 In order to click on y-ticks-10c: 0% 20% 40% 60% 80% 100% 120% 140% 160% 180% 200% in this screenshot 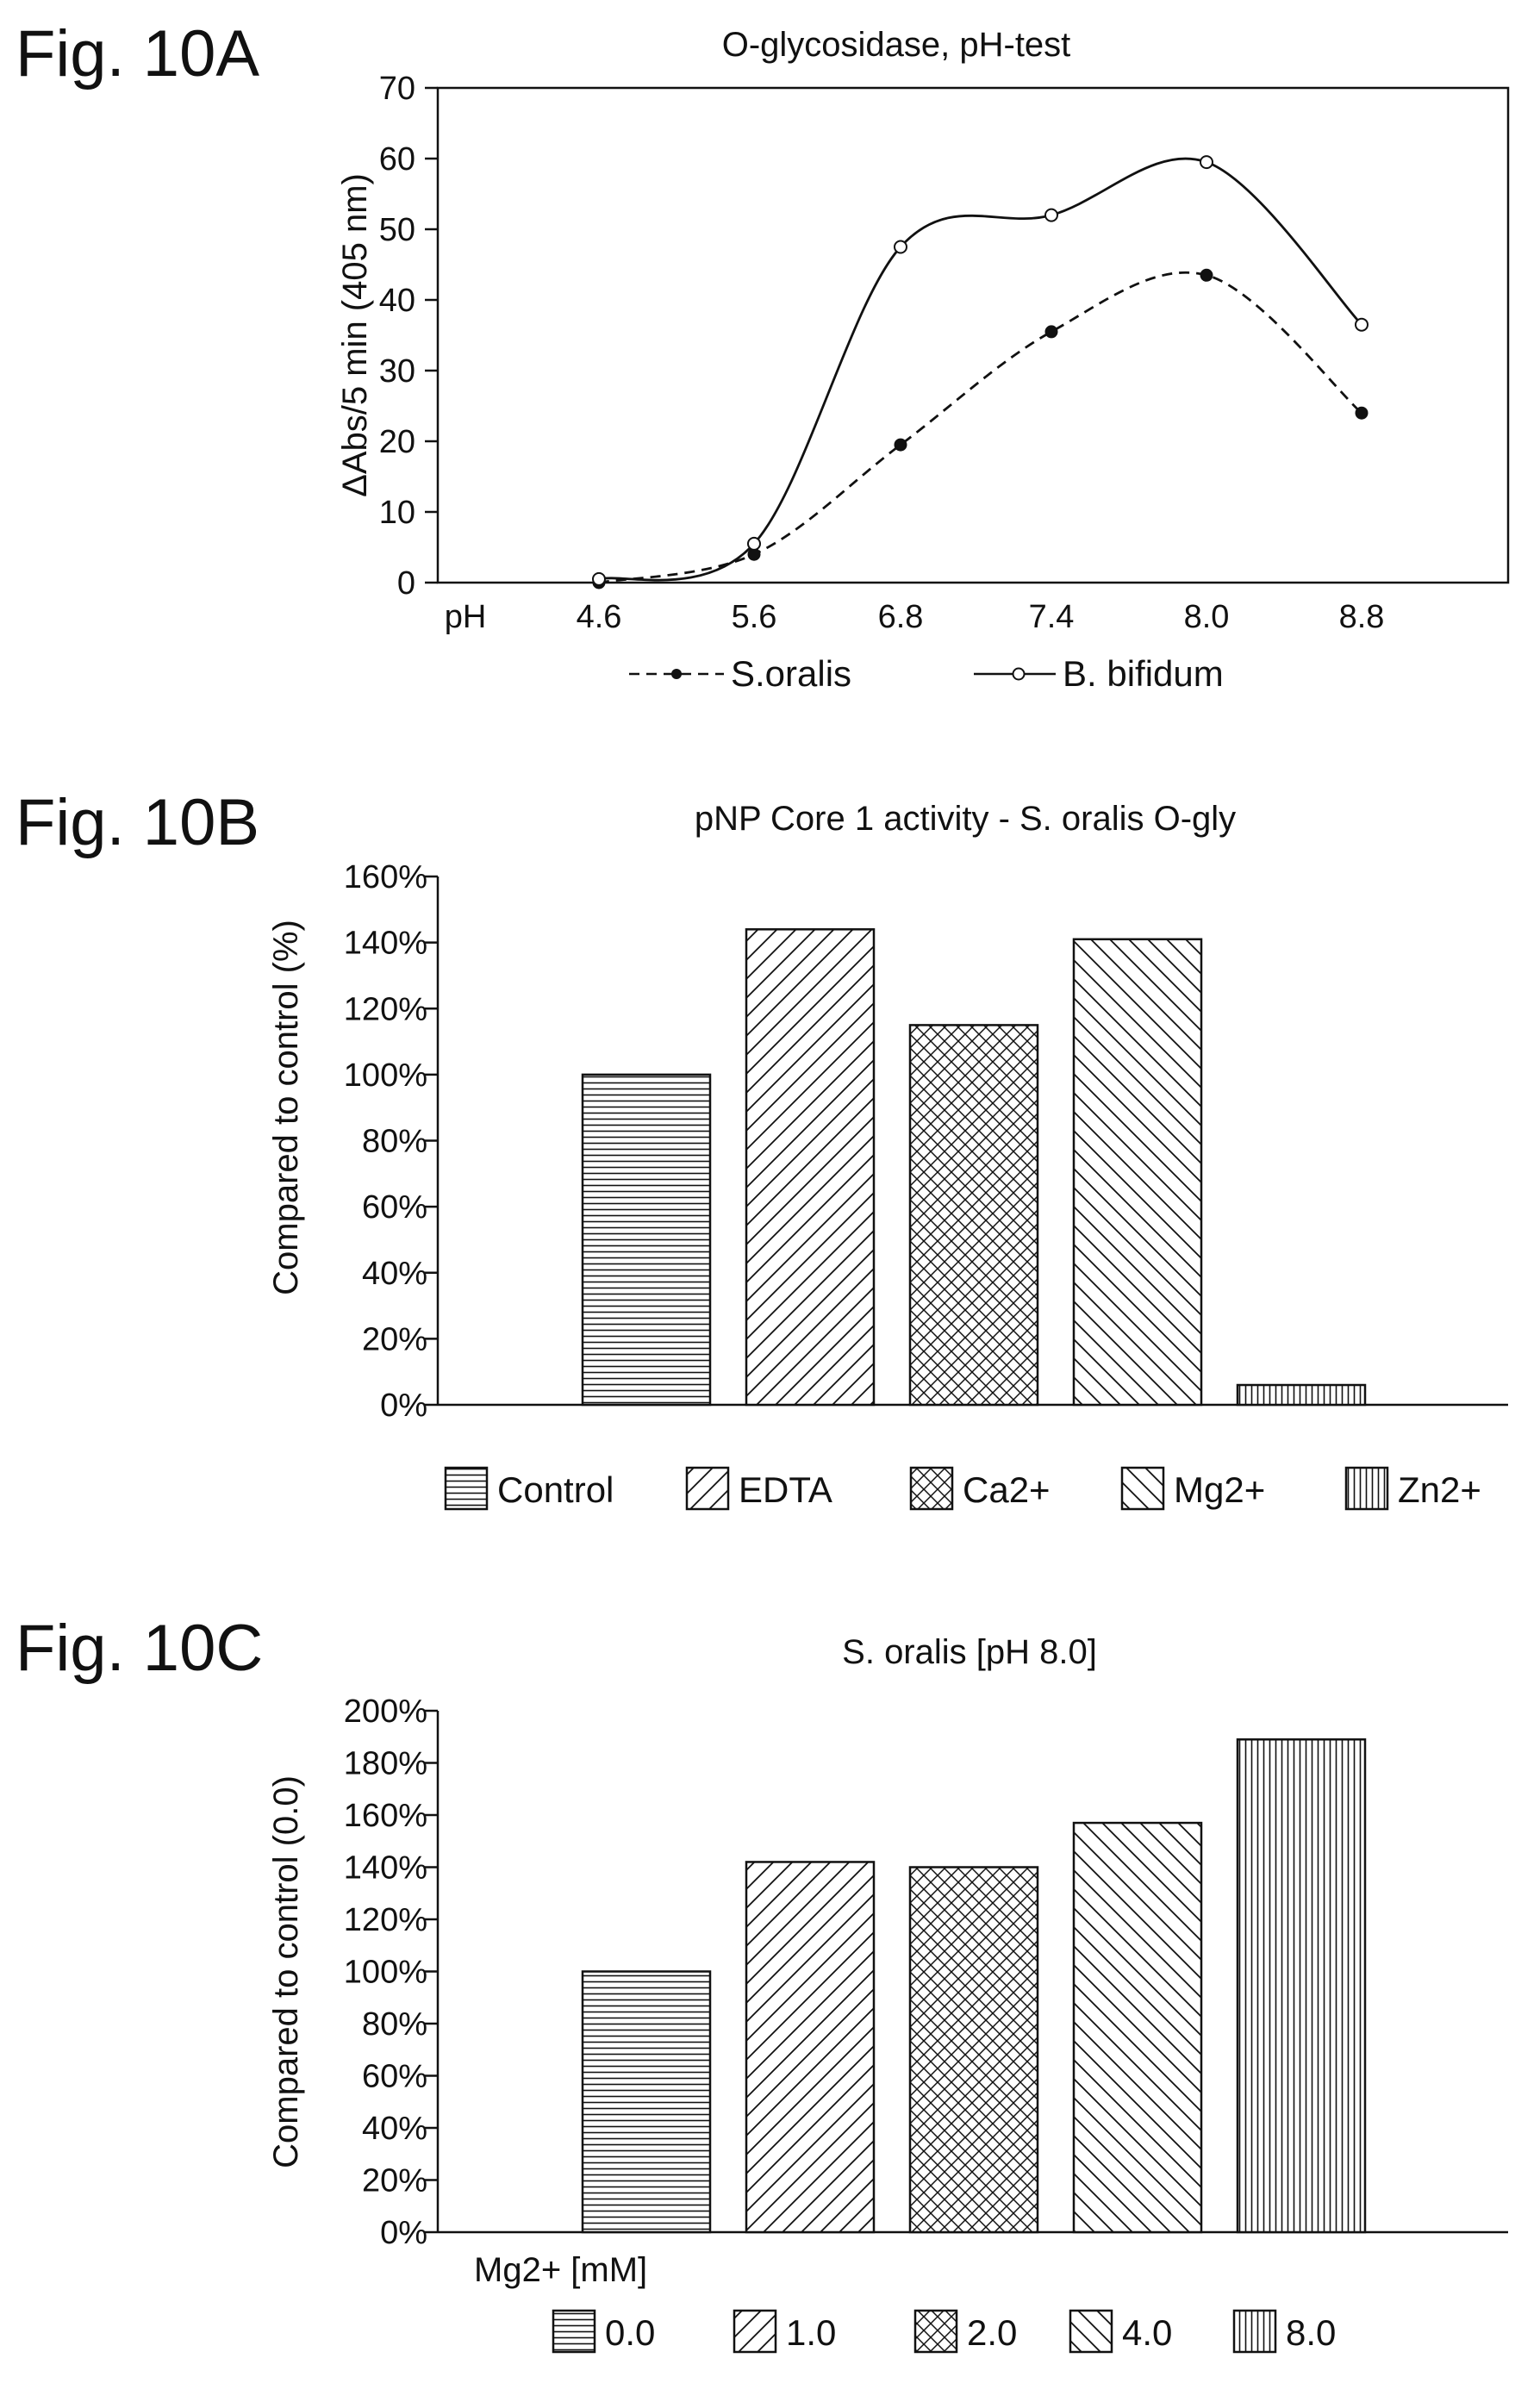, I will do `click(391, 1972)`.